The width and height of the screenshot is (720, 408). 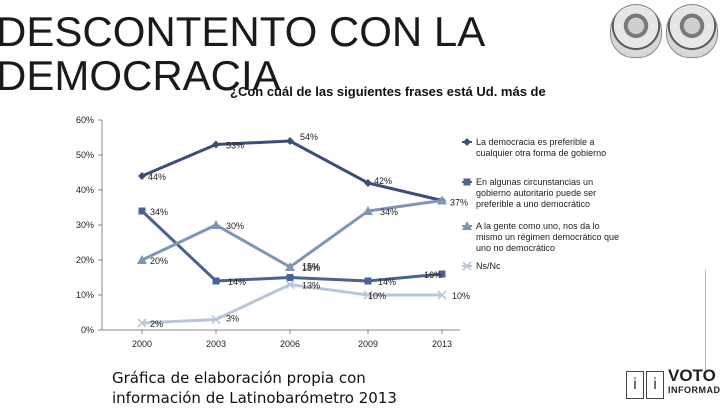 What do you see at coordinates (541, 153) in the screenshot?
I see `legend-label-line: cualquier otra forma de gobierno` at bounding box center [541, 153].